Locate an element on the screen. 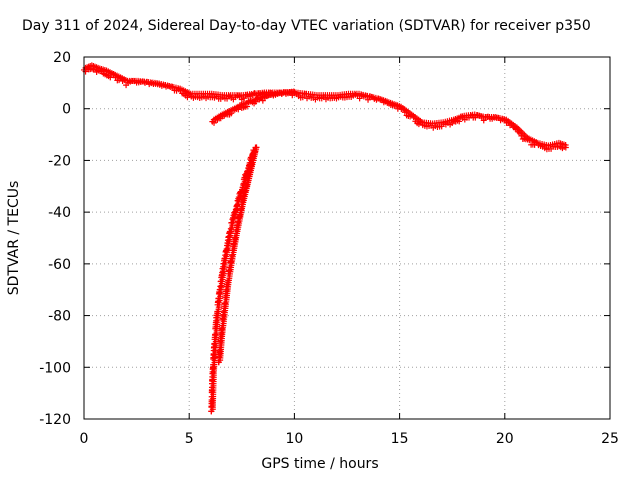 The width and height of the screenshot is (640, 480). x-tick-label: 25 is located at coordinates (610, 439).